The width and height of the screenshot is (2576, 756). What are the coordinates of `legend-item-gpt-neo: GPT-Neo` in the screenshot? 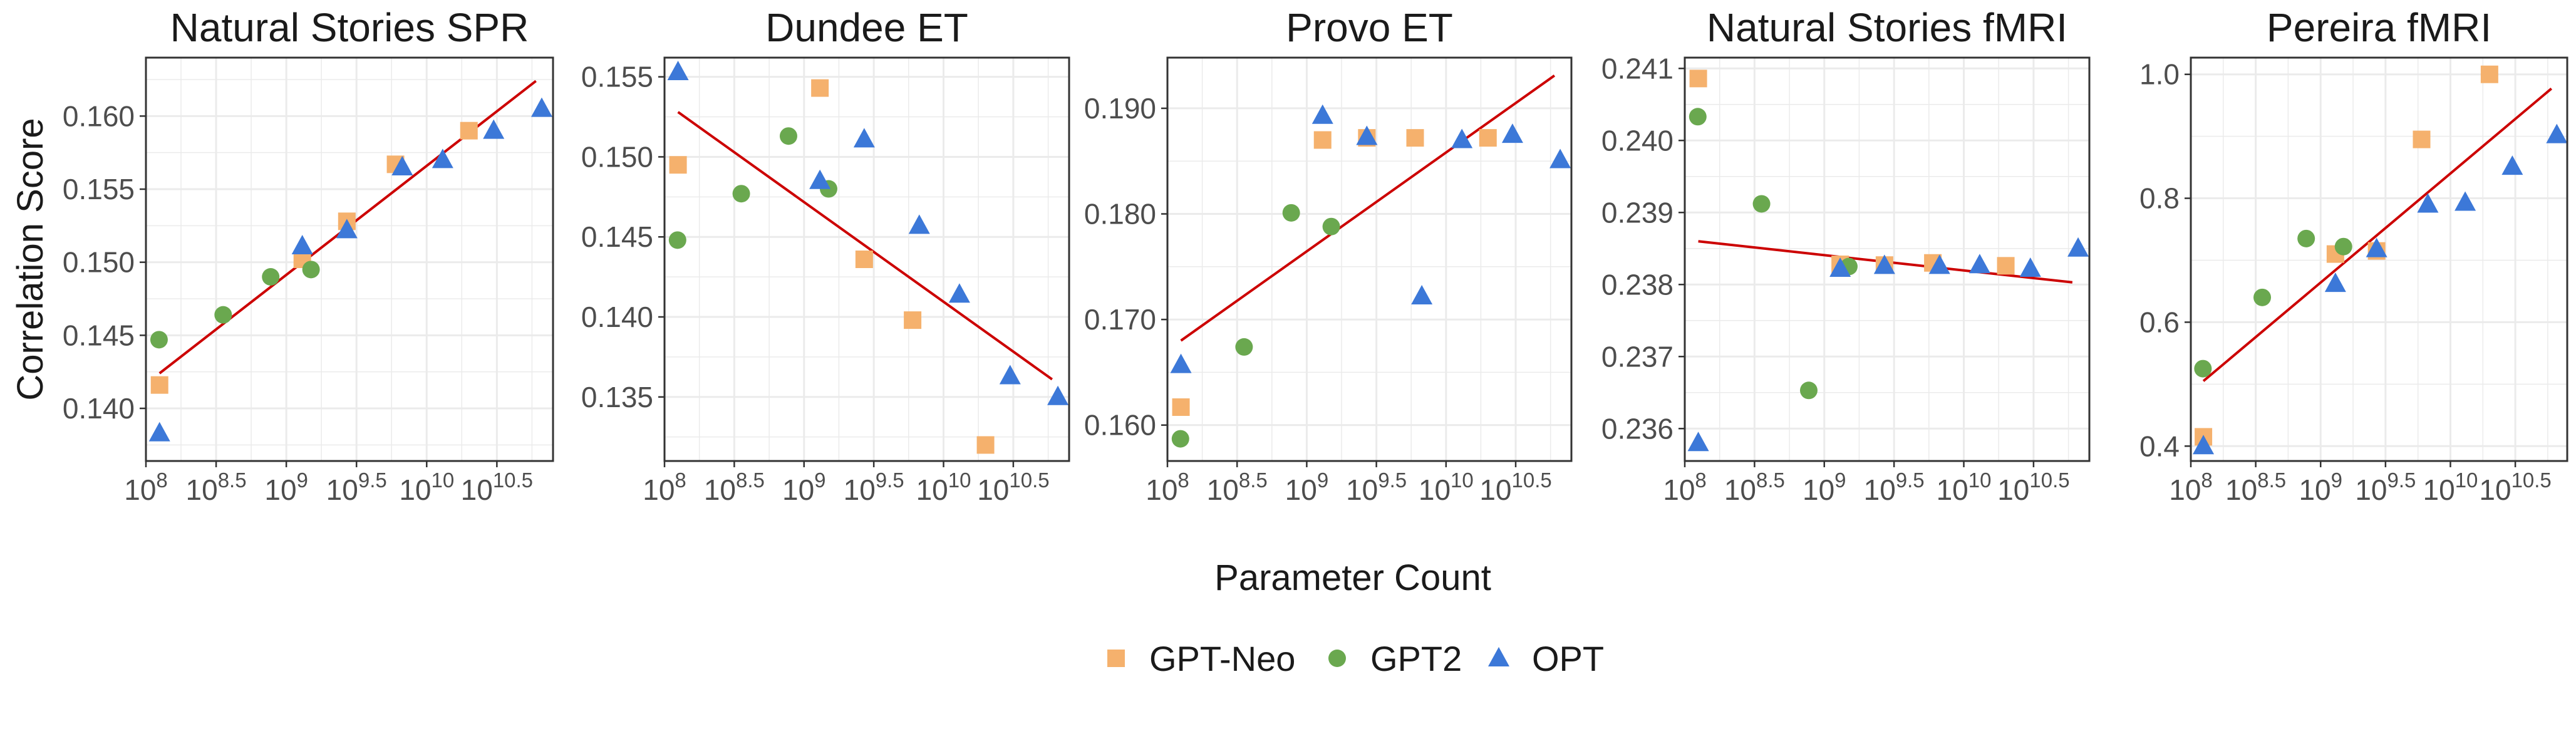 It's located at (1201, 658).